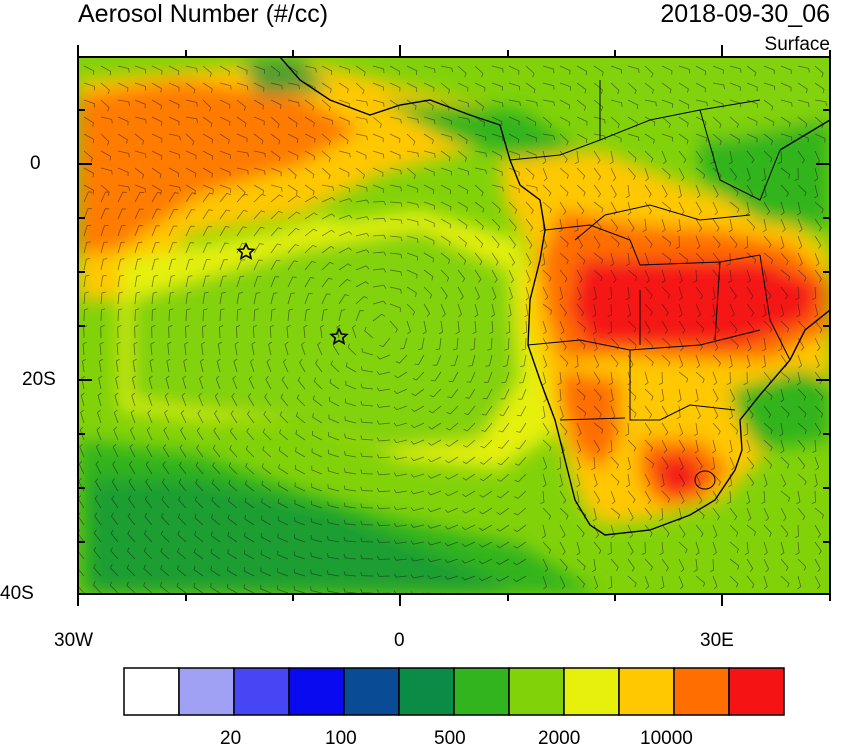 The width and height of the screenshot is (850, 750). I want to click on colorbar, so click(454, 691).